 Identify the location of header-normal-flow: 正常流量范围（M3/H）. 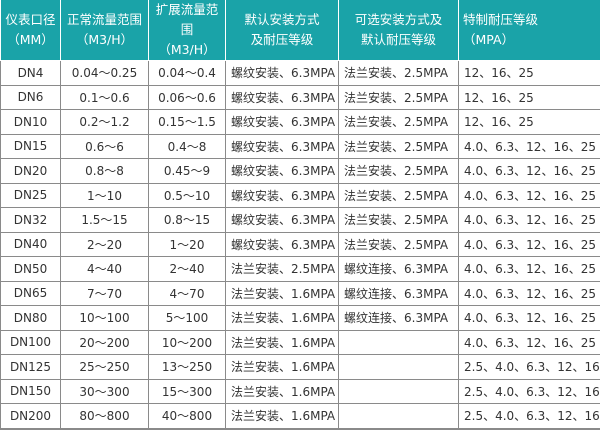
(105, 30).